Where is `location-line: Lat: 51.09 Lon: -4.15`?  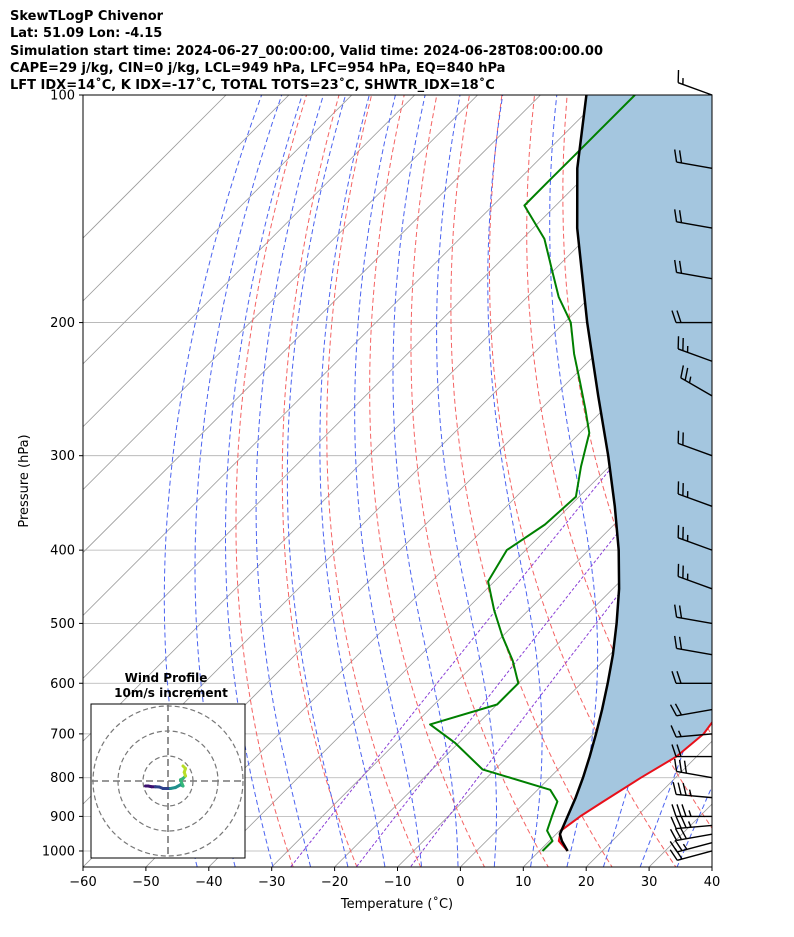
location-line: Lat: 51.09 Lon: -4.15 is located at coordinates (86, 34).